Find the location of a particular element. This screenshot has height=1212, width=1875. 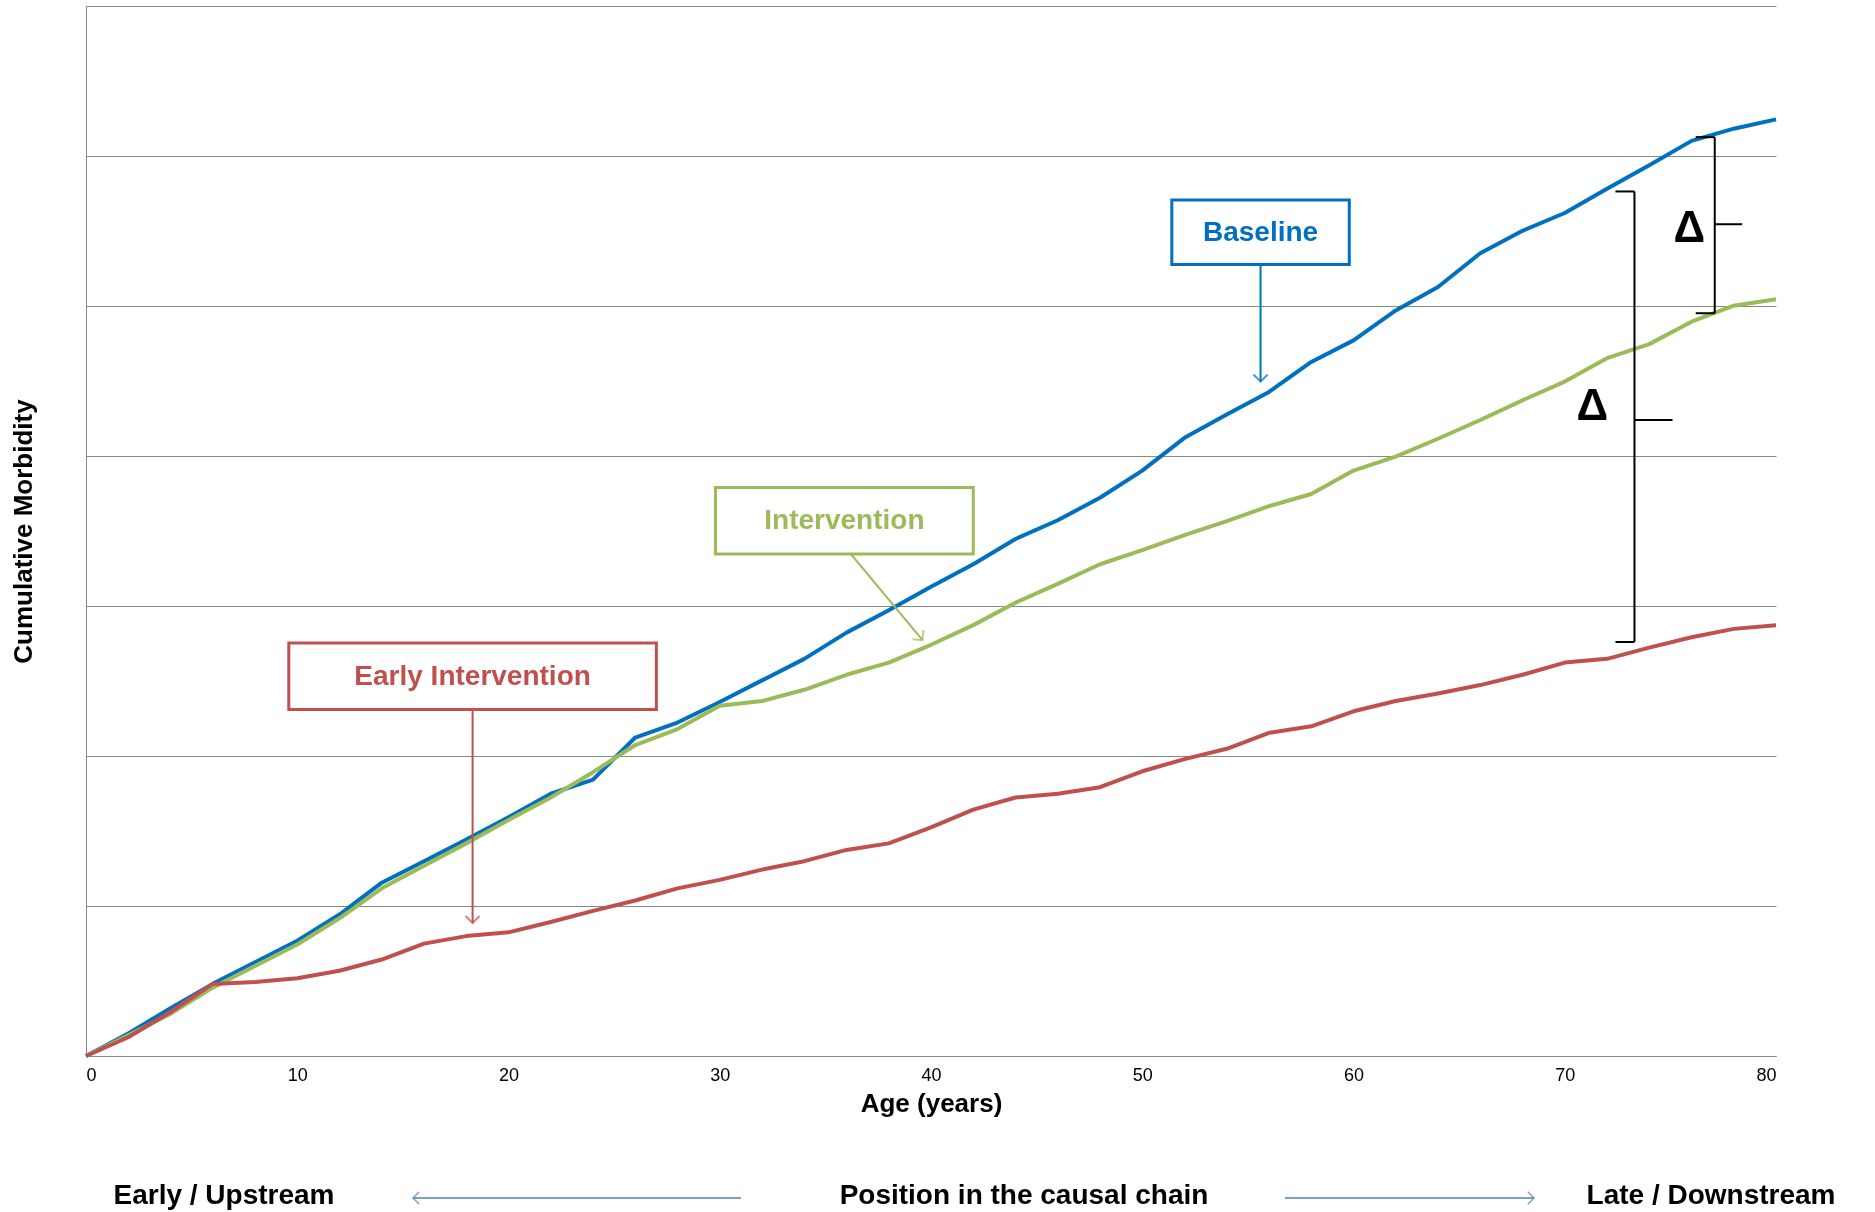

text: Early Intervention is located at coordinates (472, 675).